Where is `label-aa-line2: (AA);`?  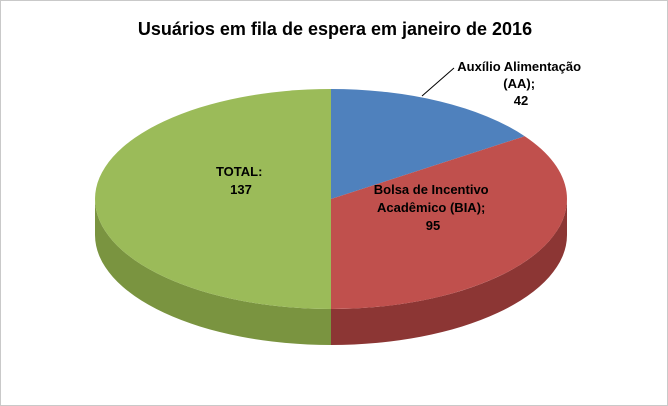 label-aa-line2: (AA); is located at coordinates (519, 83).